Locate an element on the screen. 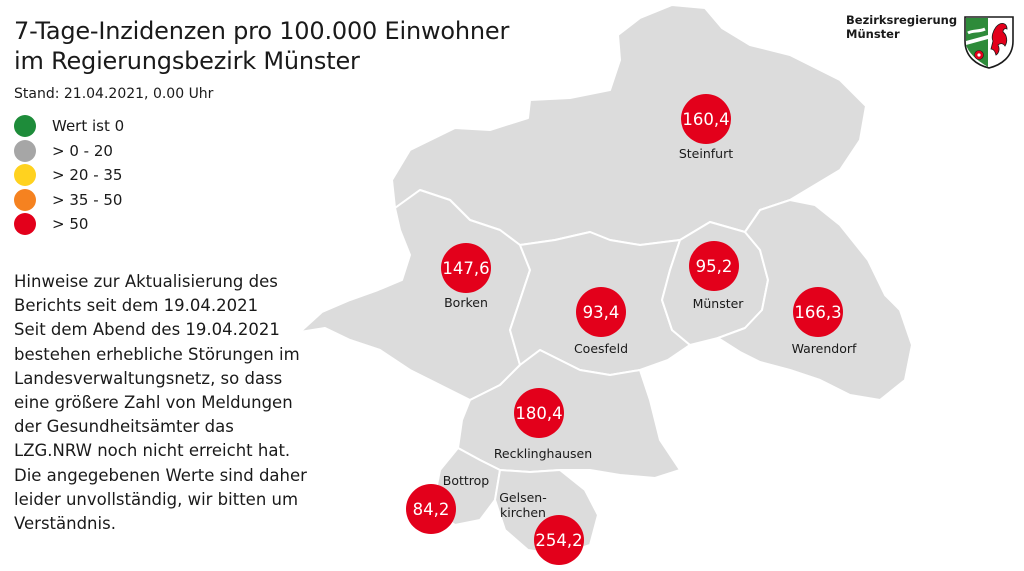  org-line-2: Münster is located at coordinates (873, 34).